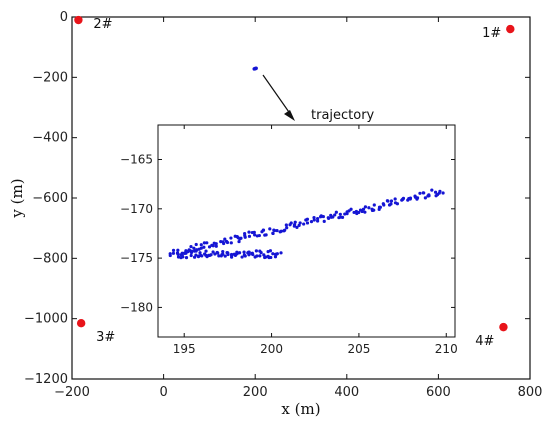 This screenshot has width=550, height=427. What do you see at coordinates (446, 349) in the screenshot?
I see `inset-x-tick-label: 210` at bounding box center [446, 349].